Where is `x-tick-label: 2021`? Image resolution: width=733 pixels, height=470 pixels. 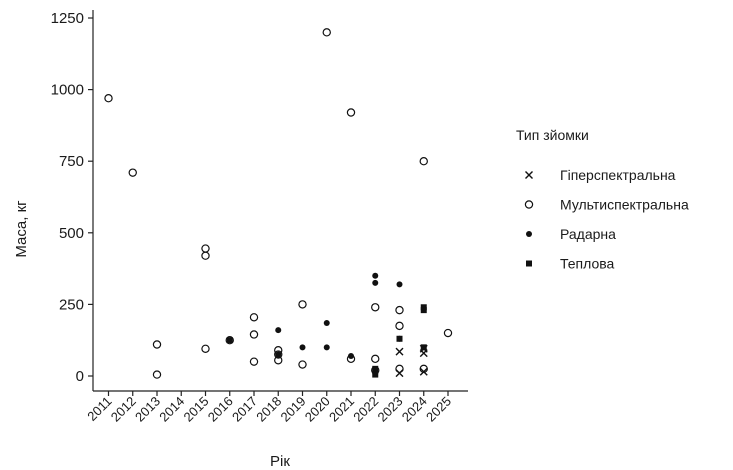 x-tick-label: 2021 is located at coordinates (341, 409).